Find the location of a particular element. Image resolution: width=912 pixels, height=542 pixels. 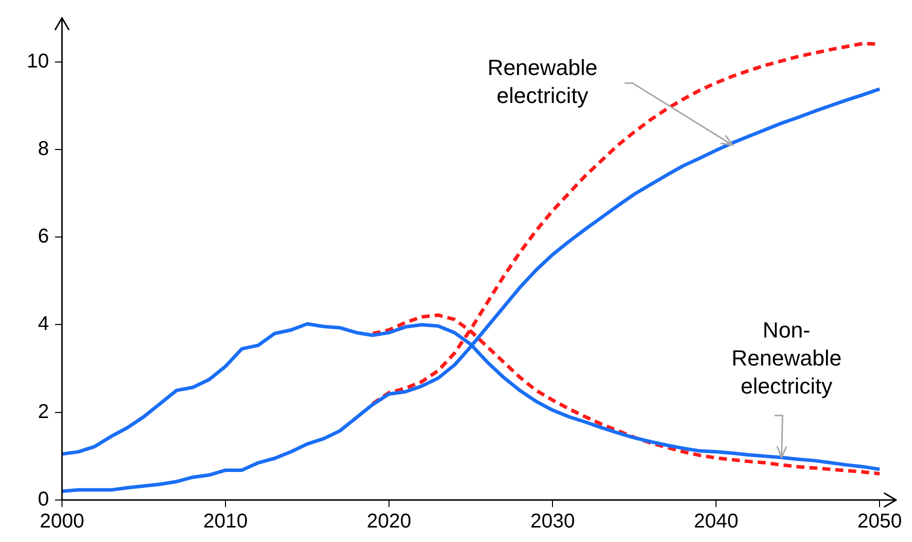

x-tick-label: 2030 is located at coordinates (552, 521).